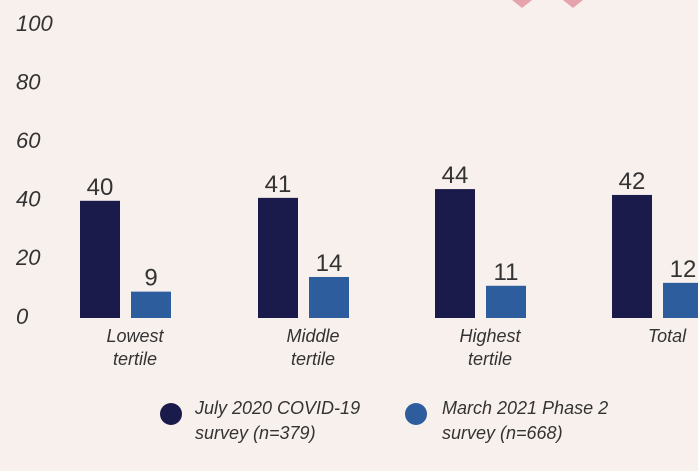 This screenshot has height=471, width=698. What do you see at coordinates (455, 175) in the screenshot?
I see `data-label: 44` at bounding box center [455, 175].